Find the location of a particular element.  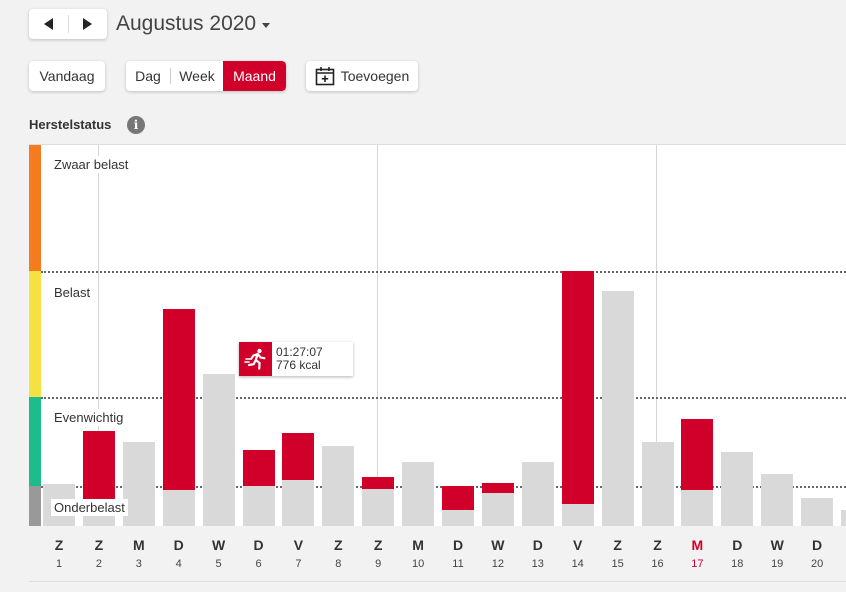

view-separator is located at coordinates (170, 76).